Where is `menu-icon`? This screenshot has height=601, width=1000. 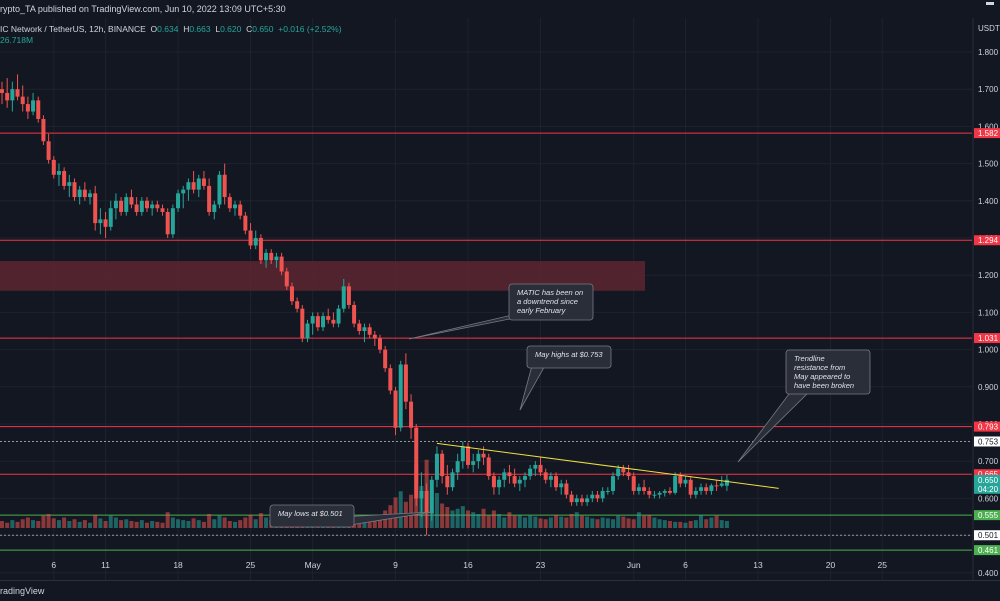
menu-icon is located at coordinates (990, 3).